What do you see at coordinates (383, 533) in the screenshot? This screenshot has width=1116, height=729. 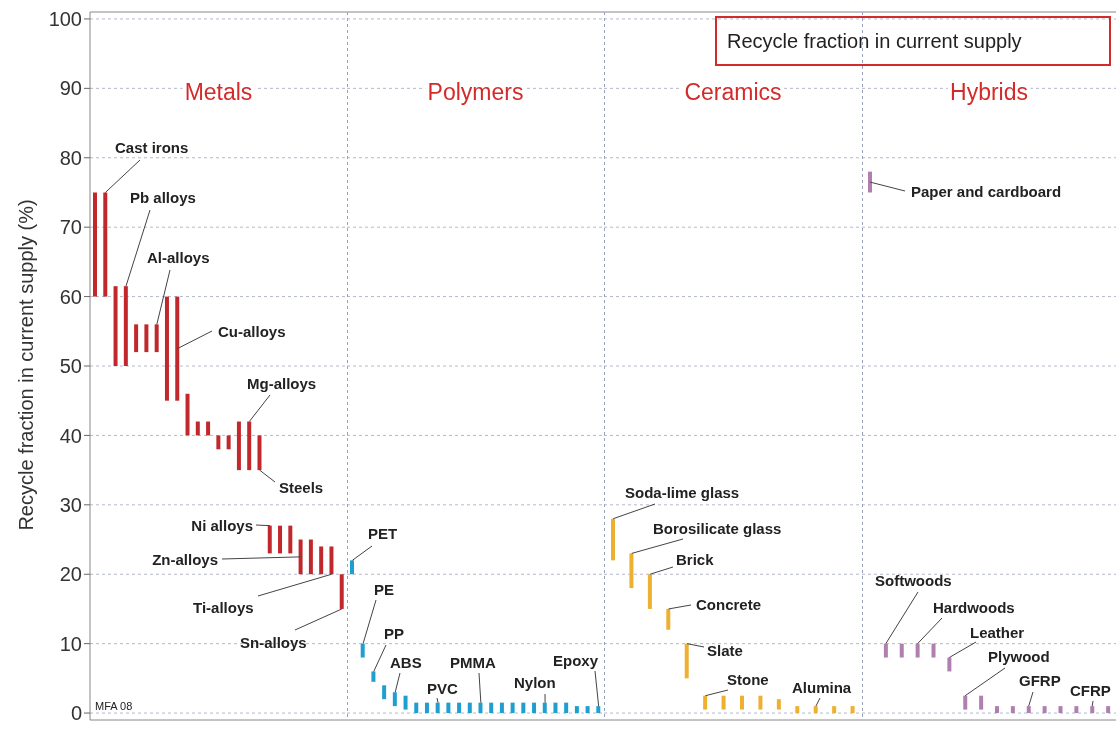 I see `annotation: PET` at bounding box center [383, 533].